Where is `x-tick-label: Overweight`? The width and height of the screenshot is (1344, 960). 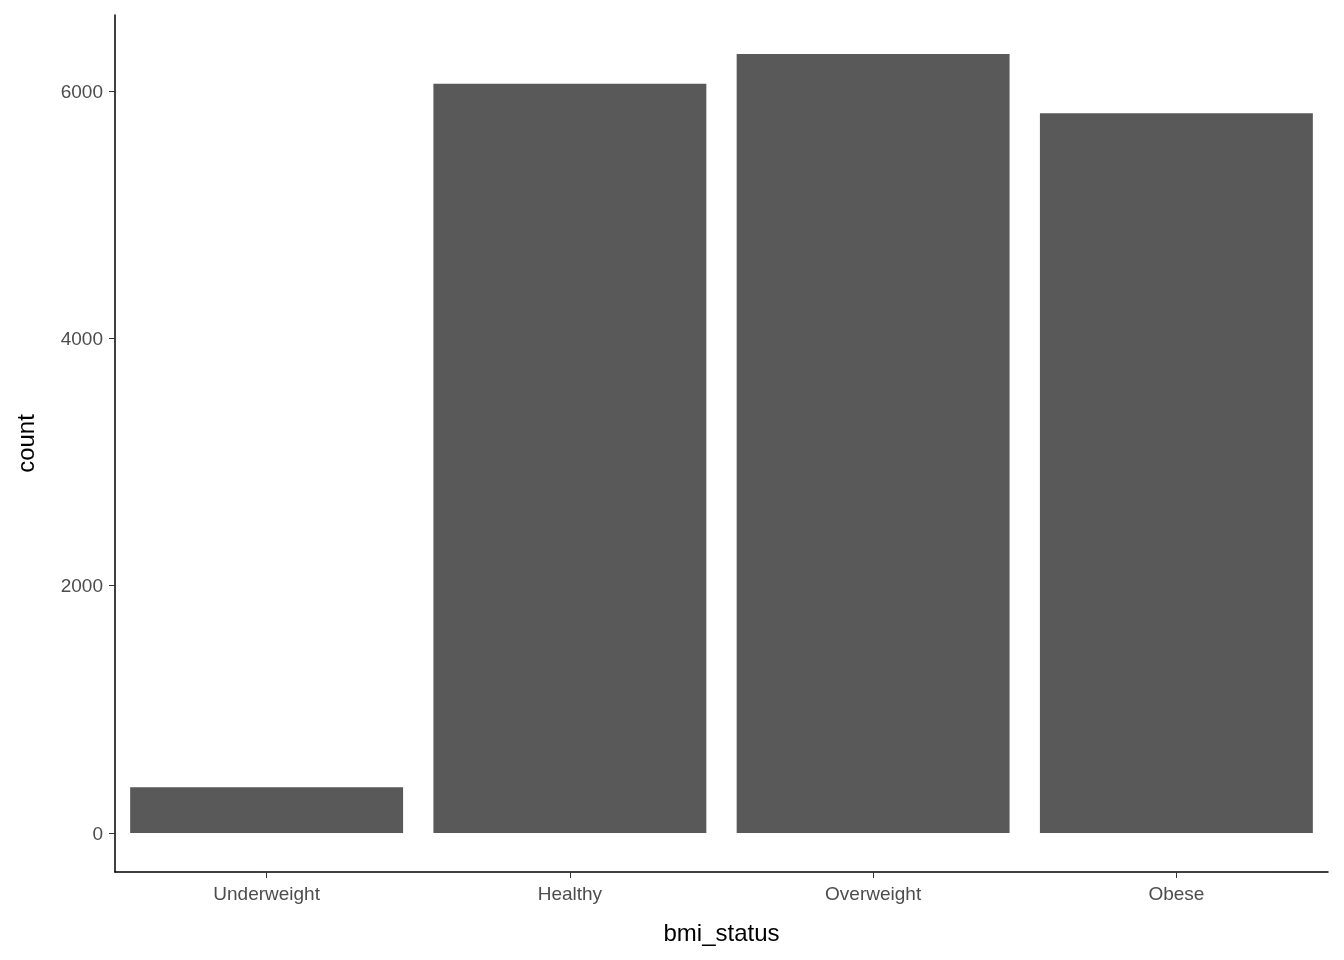 x-tick-label: Overweight is located at coordinates (873, 893).